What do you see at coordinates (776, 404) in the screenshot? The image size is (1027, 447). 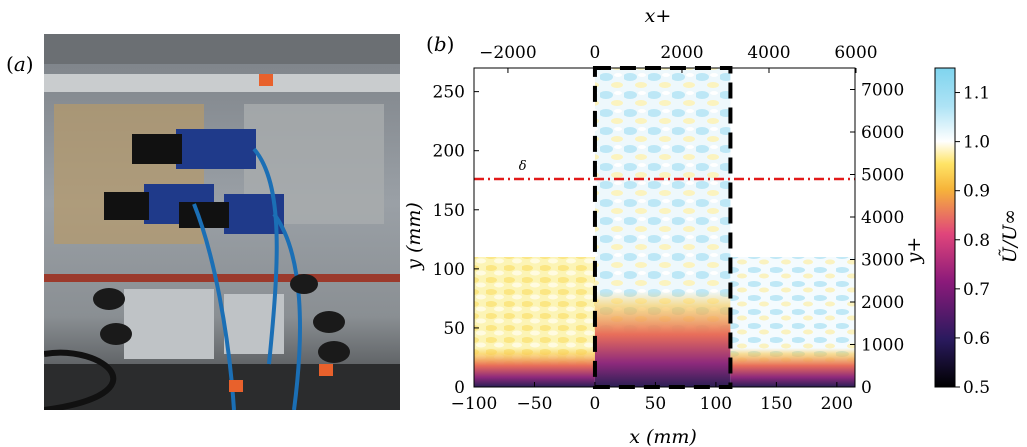 I see `x-tick-label: 150` at bounding box center [776, 404].